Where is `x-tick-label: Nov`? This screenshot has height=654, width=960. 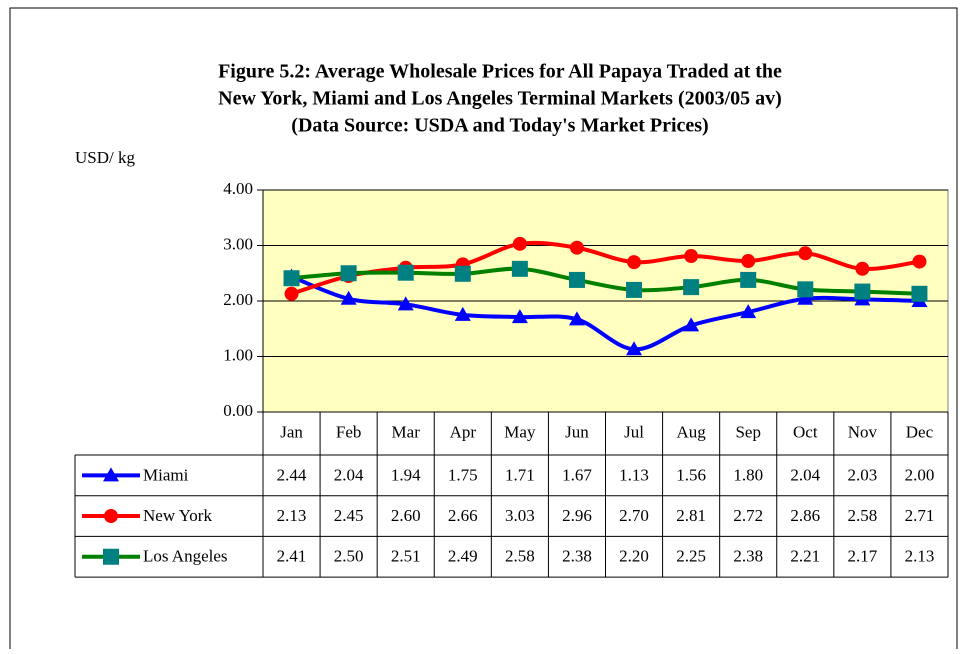
x-tick-label: Nov is located at coordinates (863, 431).